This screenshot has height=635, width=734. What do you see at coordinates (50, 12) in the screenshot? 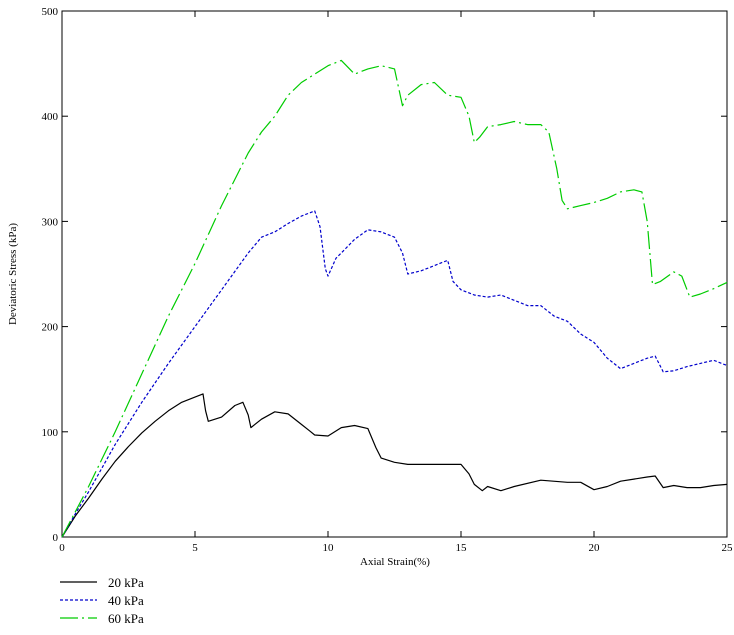
I see `y-tick-label: 500` at bounding box center [50, 12].